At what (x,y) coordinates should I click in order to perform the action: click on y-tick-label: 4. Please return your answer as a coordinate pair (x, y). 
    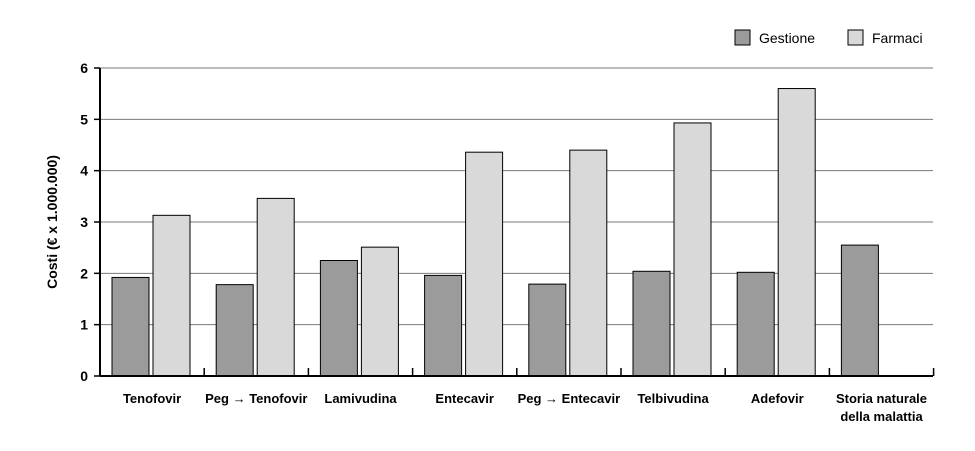
    Looking at the image, I should click on (84, 171).